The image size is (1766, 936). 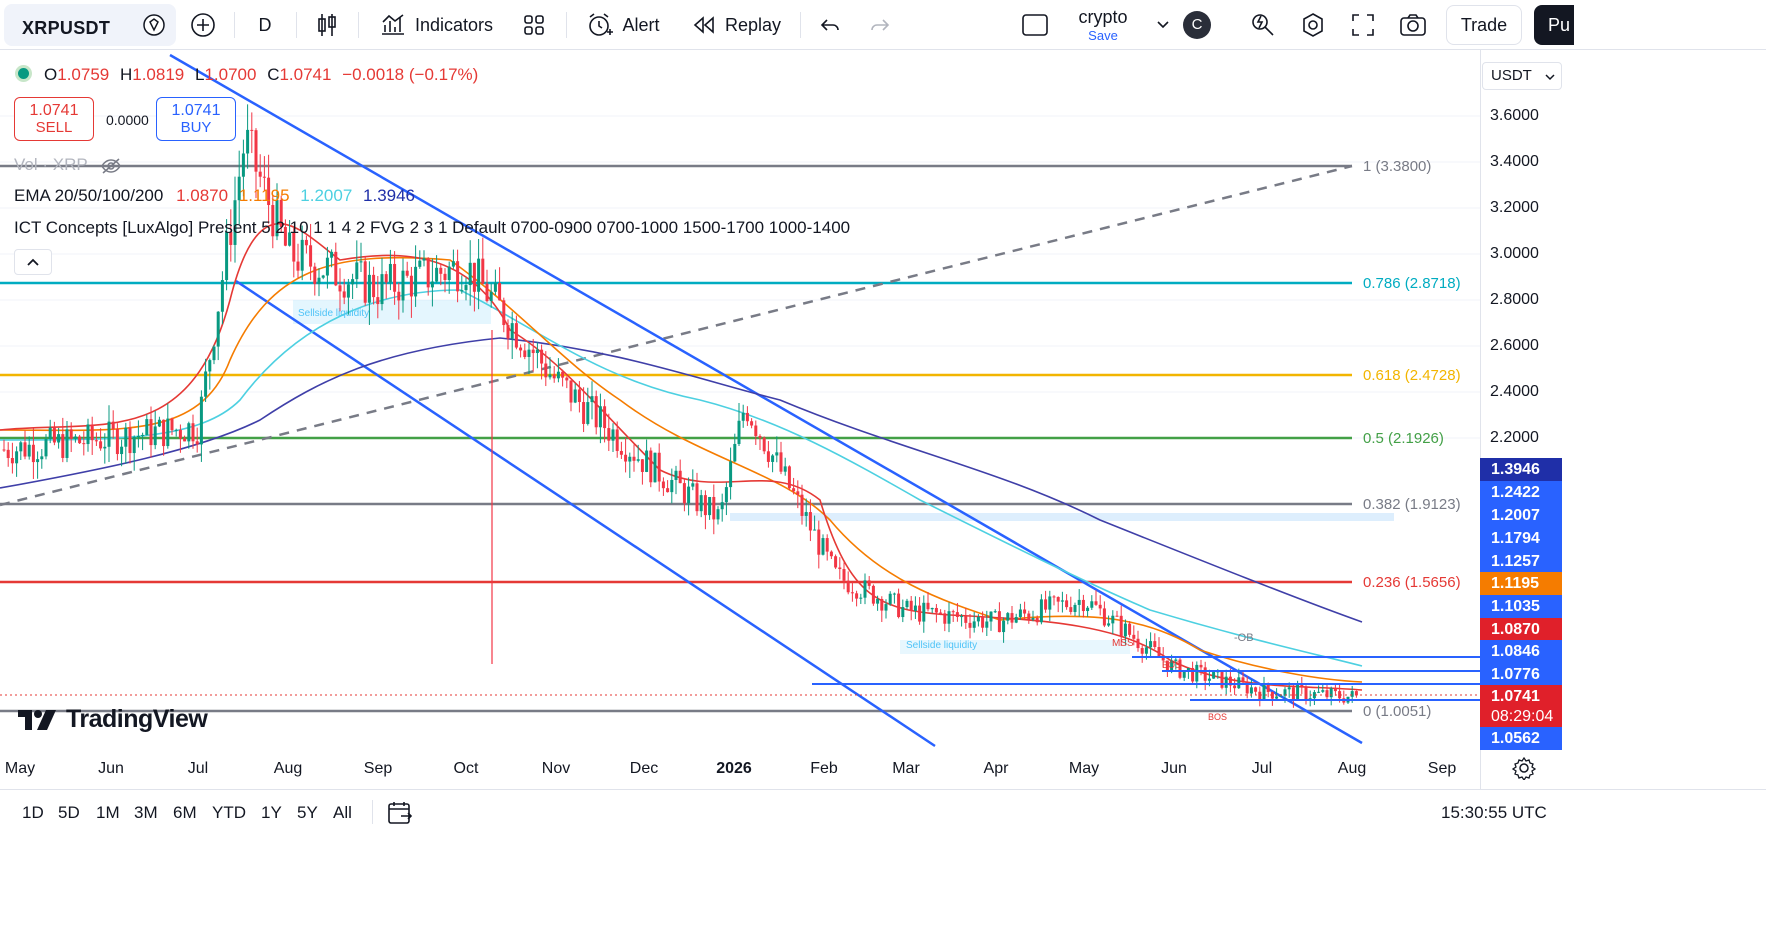 What do you see at coordinates (1174, 768) in the screenshot?
I see `time-label: Jun` at bounding box center [1174, 768].